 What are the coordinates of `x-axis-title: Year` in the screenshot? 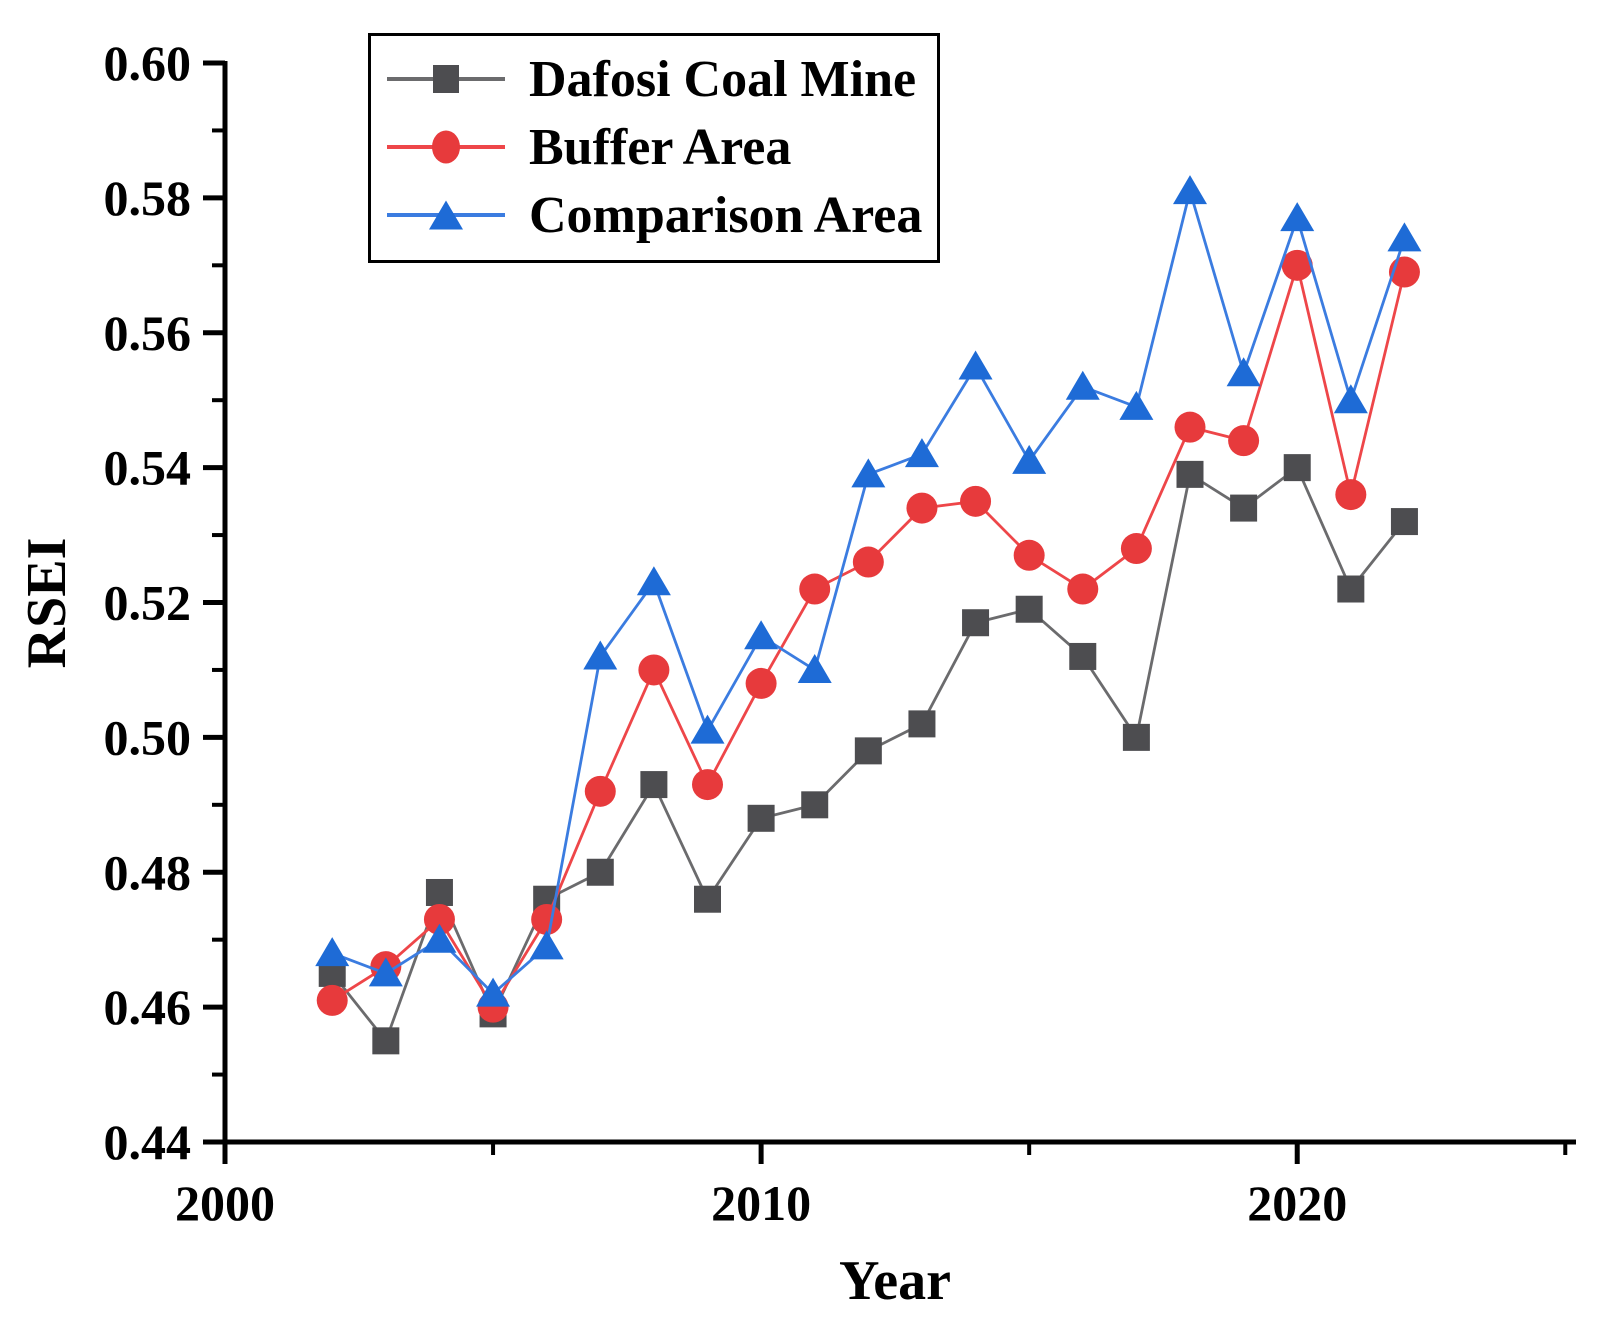 It's located at (895, 1281).